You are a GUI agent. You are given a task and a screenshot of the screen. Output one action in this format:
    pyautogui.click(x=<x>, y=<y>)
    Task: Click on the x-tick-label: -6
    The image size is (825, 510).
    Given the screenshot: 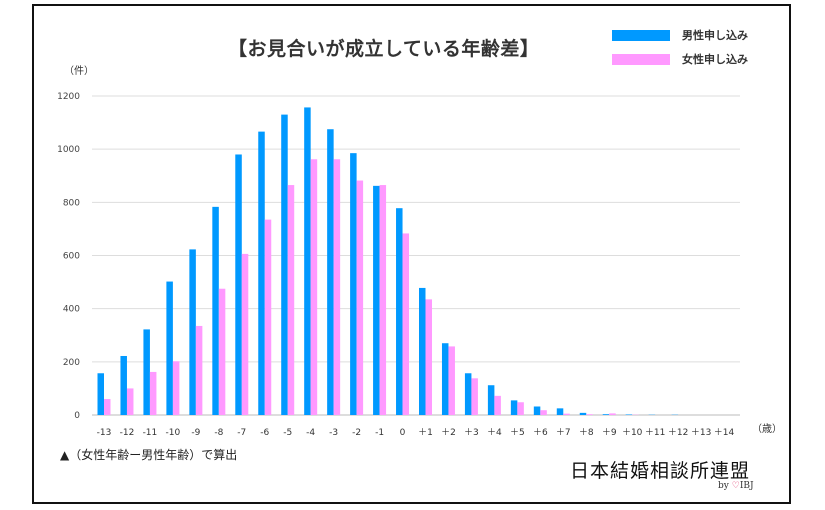 What is the action you would take?
    pyautogui.click(x=264, y=433)
    